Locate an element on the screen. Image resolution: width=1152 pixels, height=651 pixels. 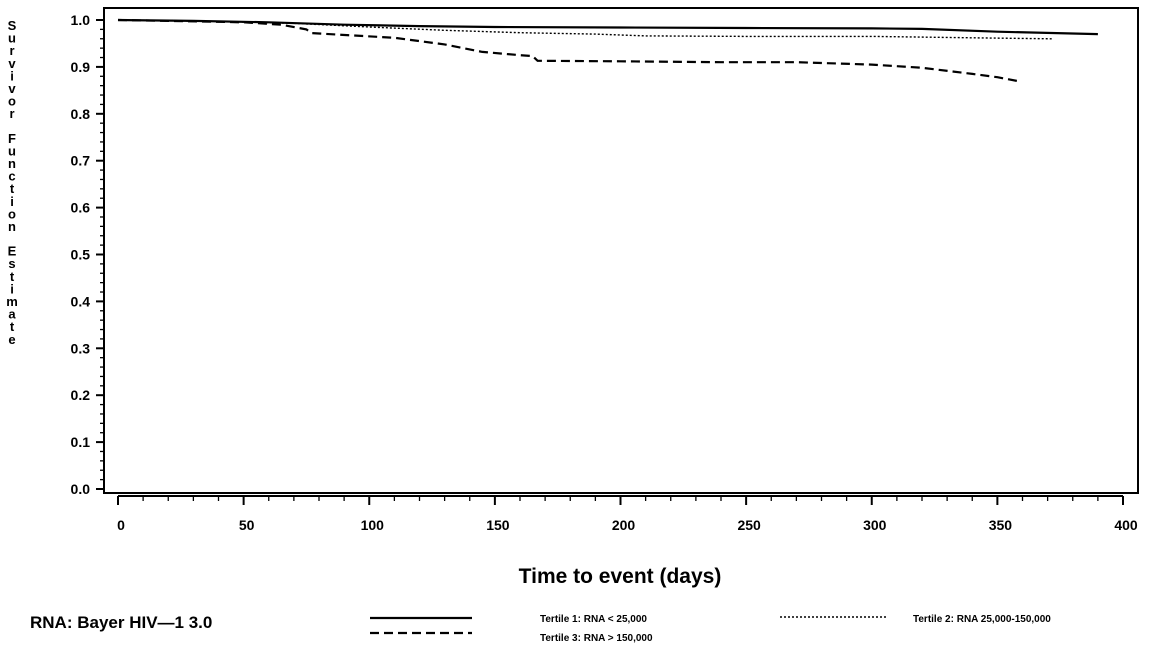
x-tick-label: 300 is located at coordinates (875, 525).